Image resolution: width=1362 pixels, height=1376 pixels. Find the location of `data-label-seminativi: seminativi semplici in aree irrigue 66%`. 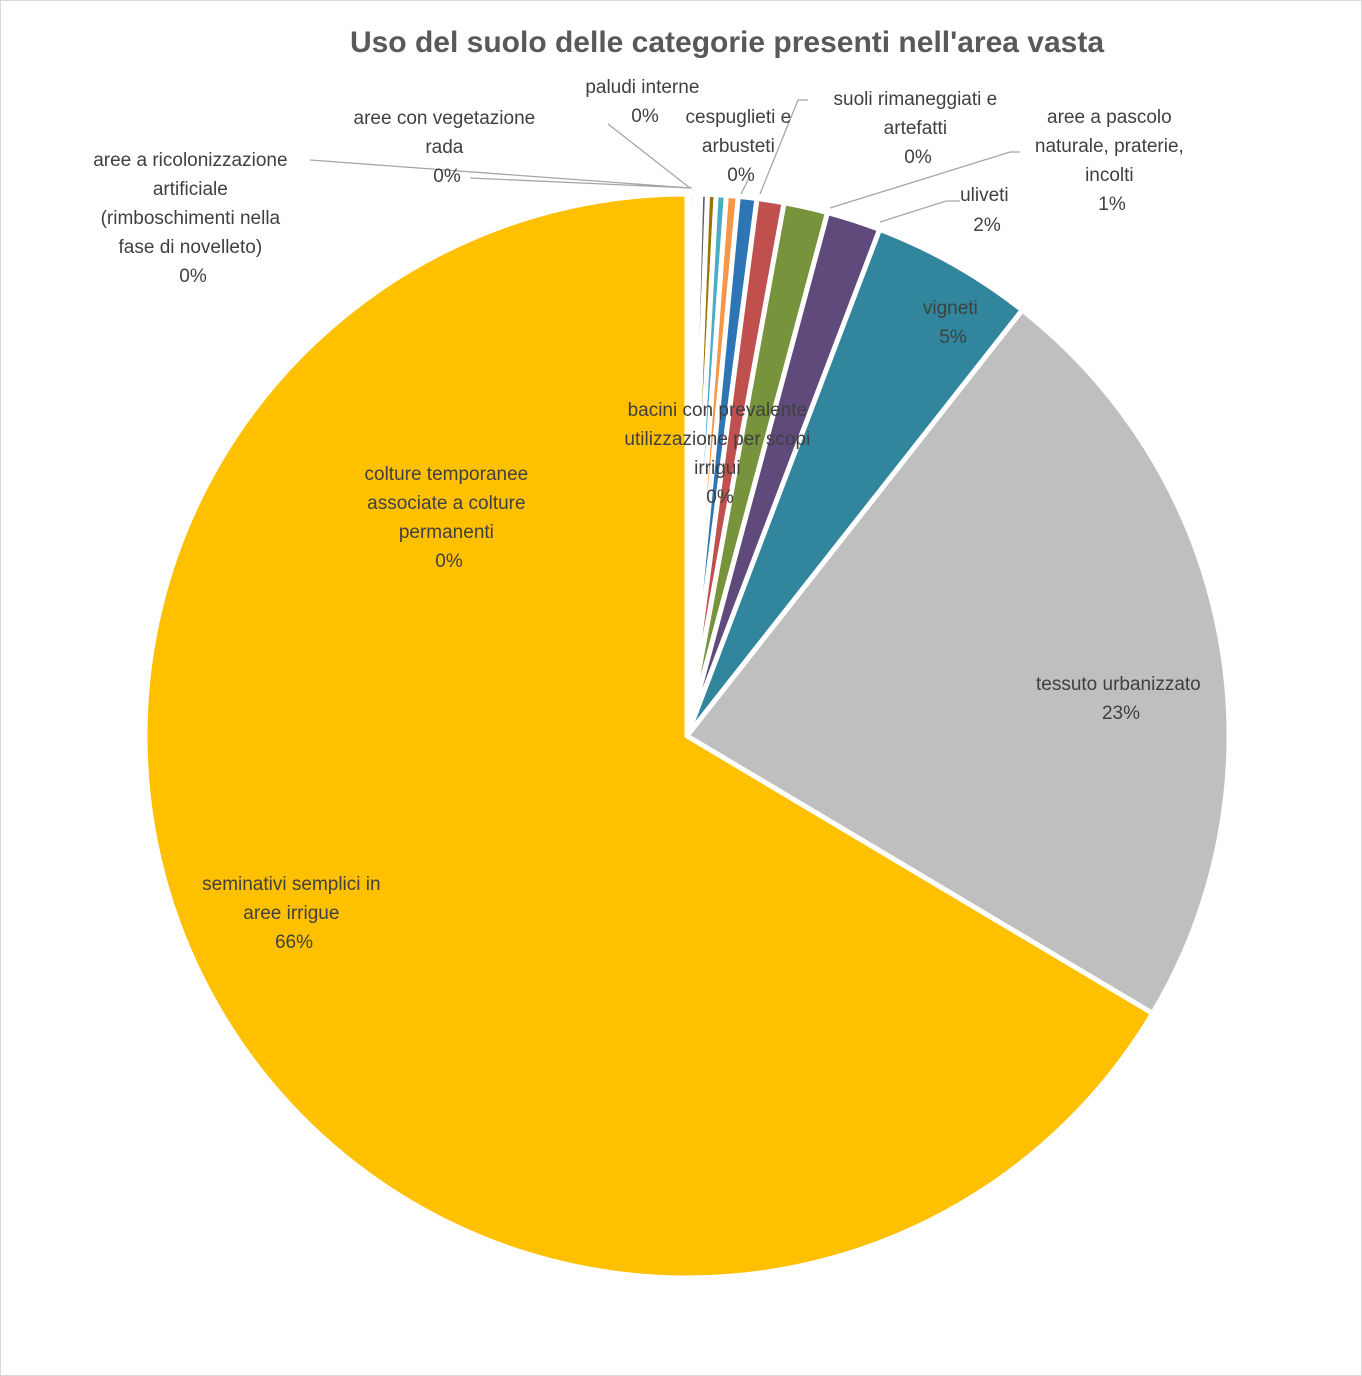

data-label-seminativi: seminativi semplici in aree irrigue 66% is located at coordinates (294, 913).